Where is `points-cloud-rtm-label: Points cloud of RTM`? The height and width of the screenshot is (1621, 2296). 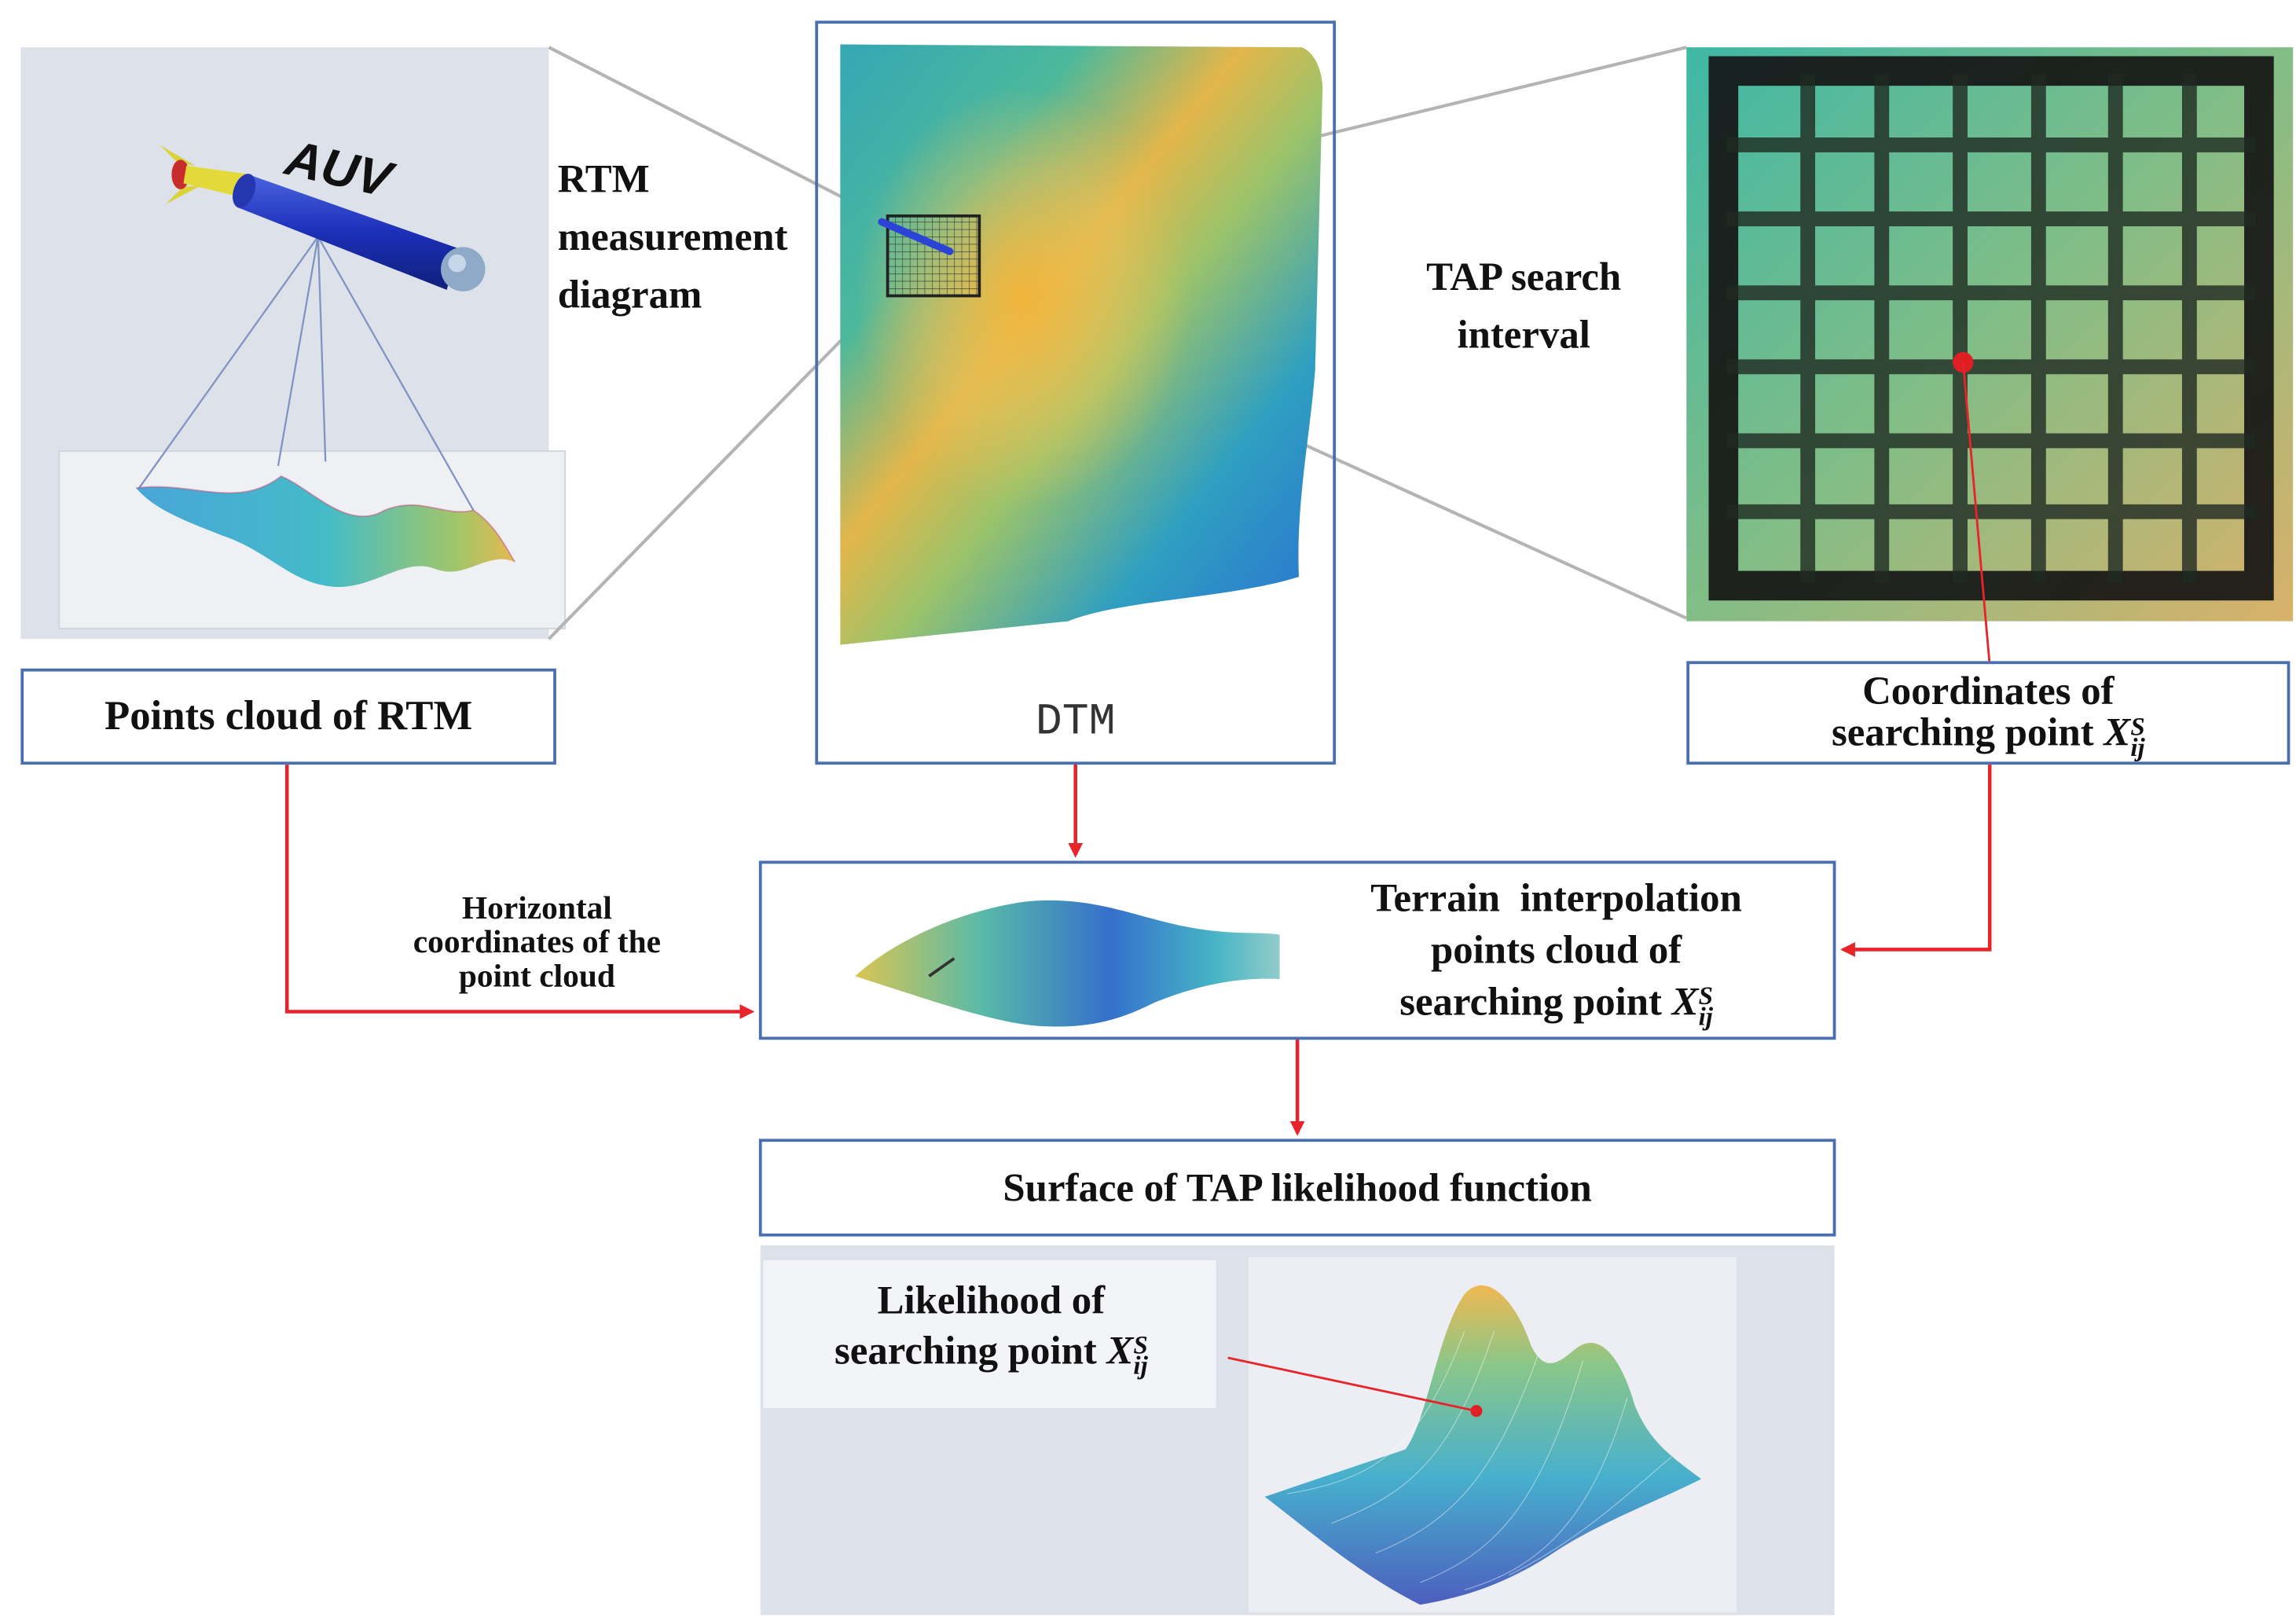
points-cloud-rtm-label: Points cloud of RTM is located at coordinates (288, 716).